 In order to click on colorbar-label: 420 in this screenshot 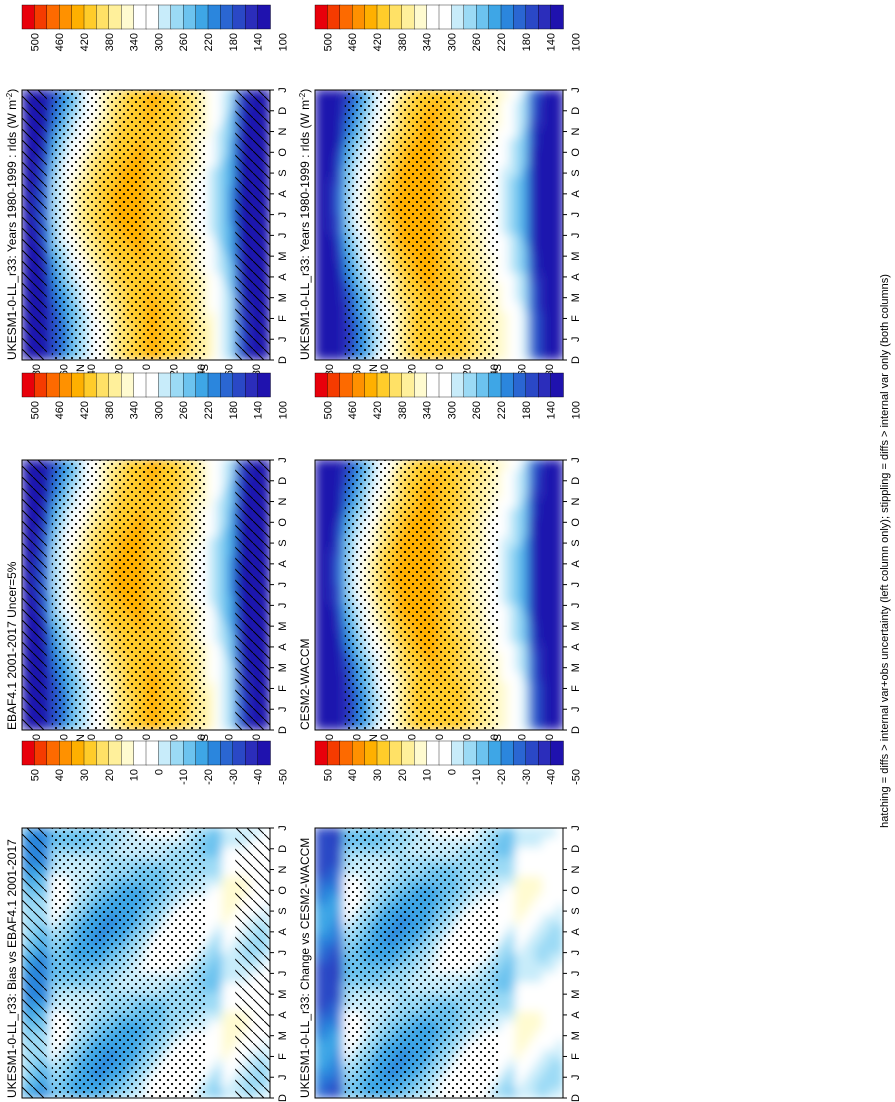, I will do `click(378, 42)`.